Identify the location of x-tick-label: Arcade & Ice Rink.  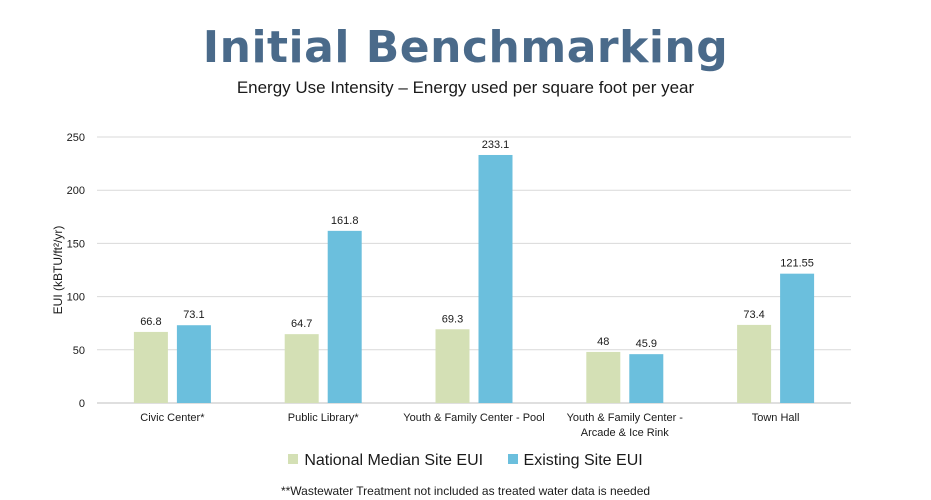
(625, 433).